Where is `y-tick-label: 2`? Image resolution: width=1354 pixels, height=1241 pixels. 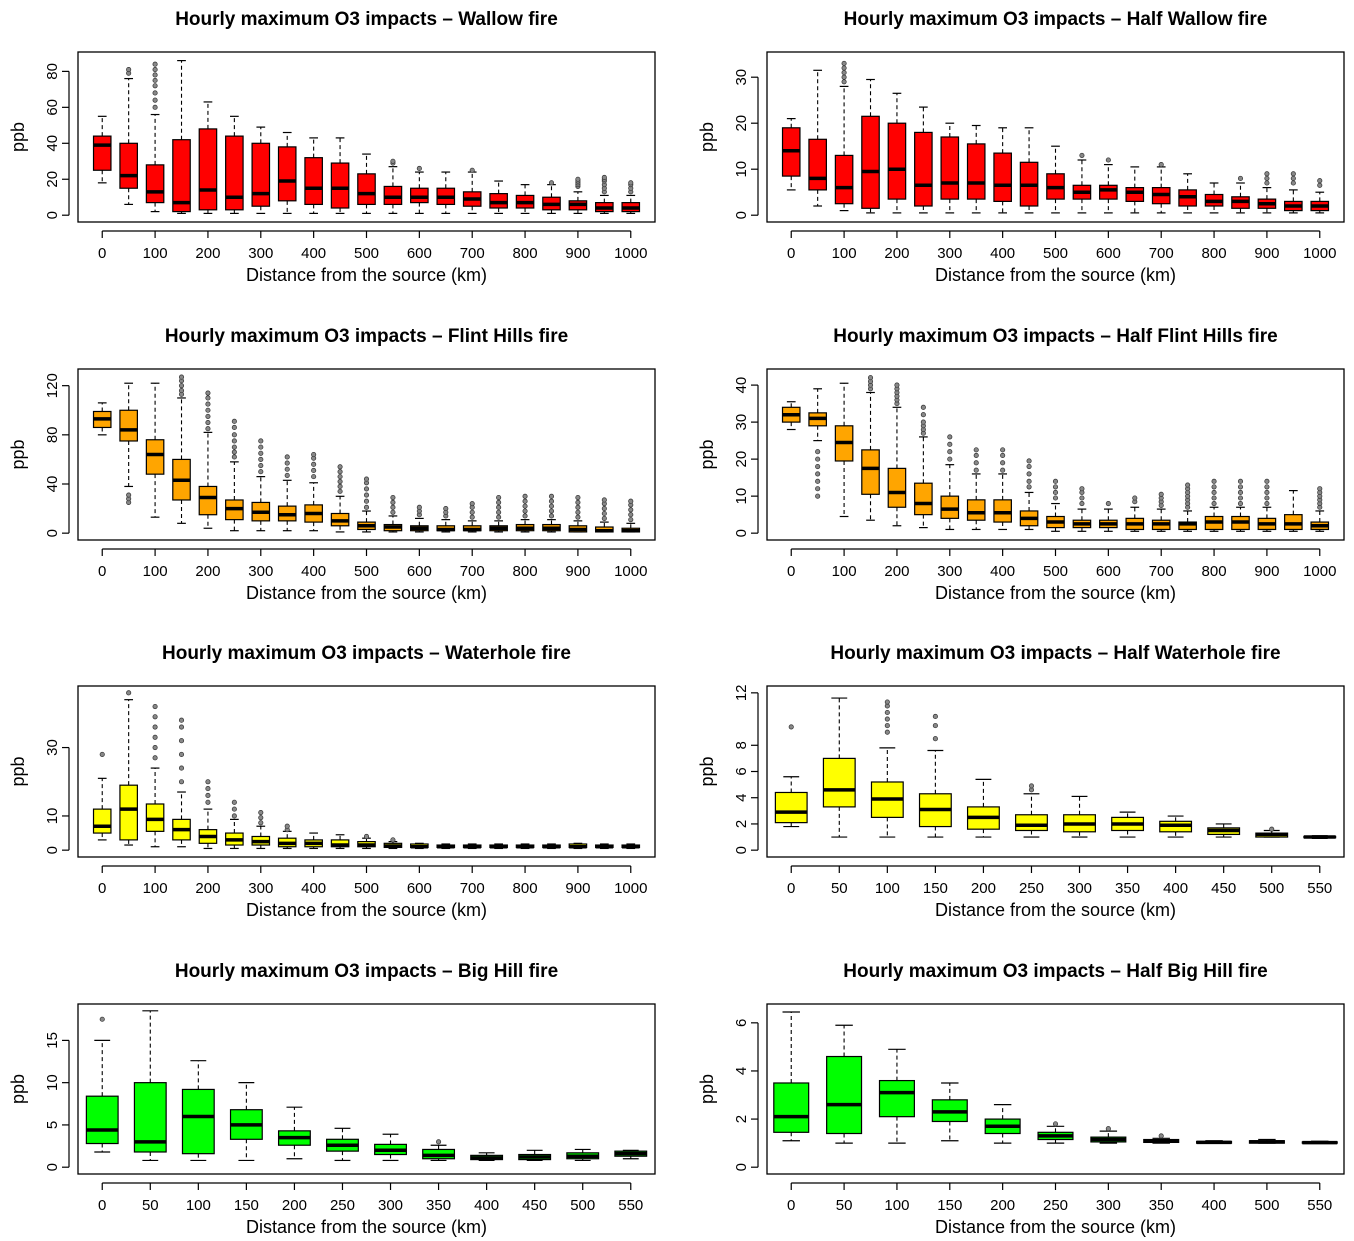 y-tick-label: 2 is located at coordinates (741, 824).